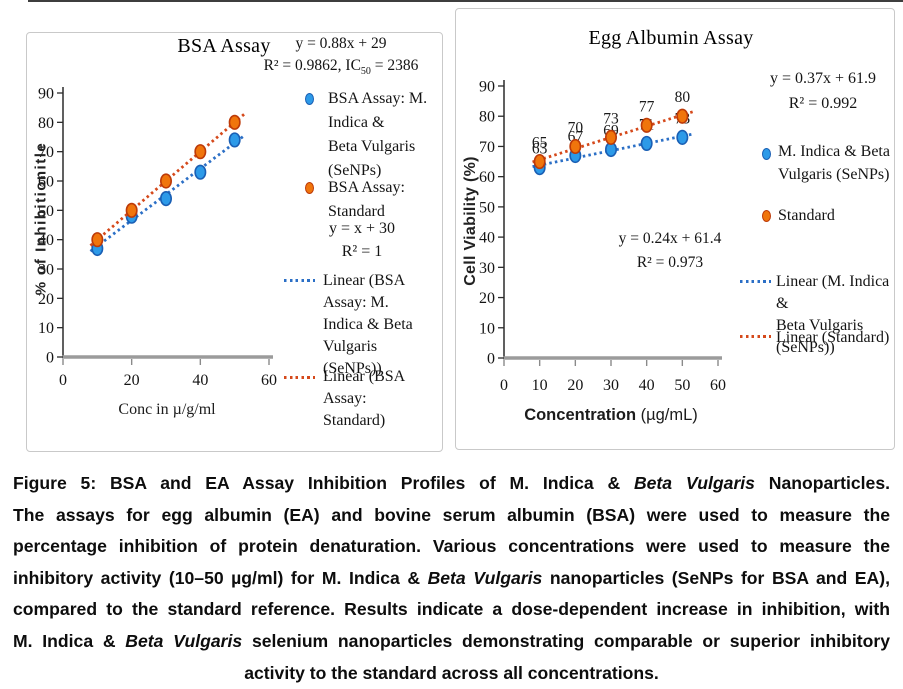 This screenshot has height=689, width=903. What do you see at coordinates (224, 46) in the screenshot?
I see `chart-title-bsa: BSA Assay` at bounding box center [224, 46].